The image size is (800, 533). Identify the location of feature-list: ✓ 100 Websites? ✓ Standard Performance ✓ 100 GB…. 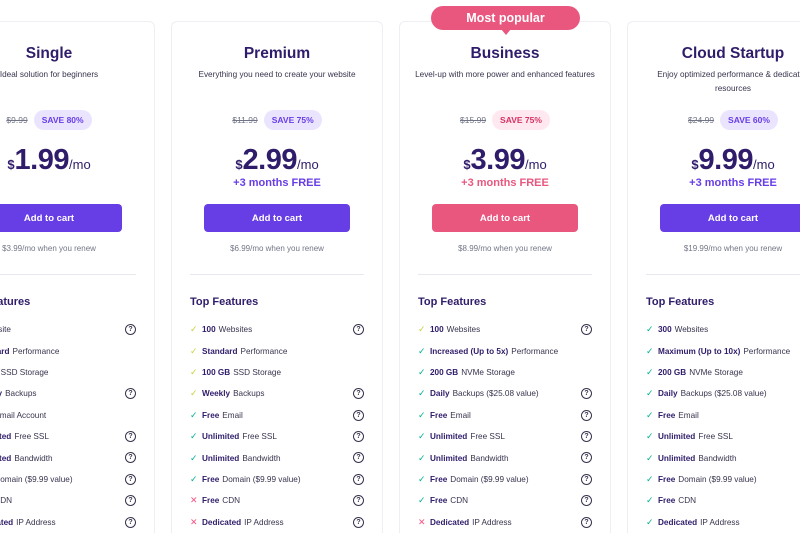
(277, 426).